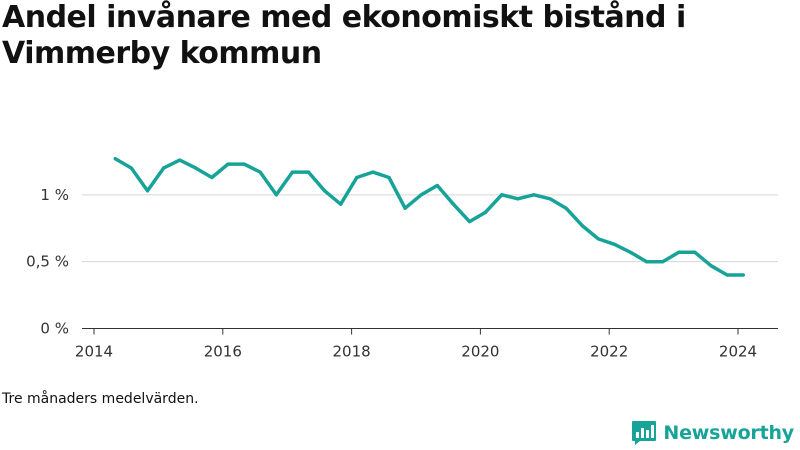  I want to click on y-tick-label: 0,5 %, so click(47, 262).